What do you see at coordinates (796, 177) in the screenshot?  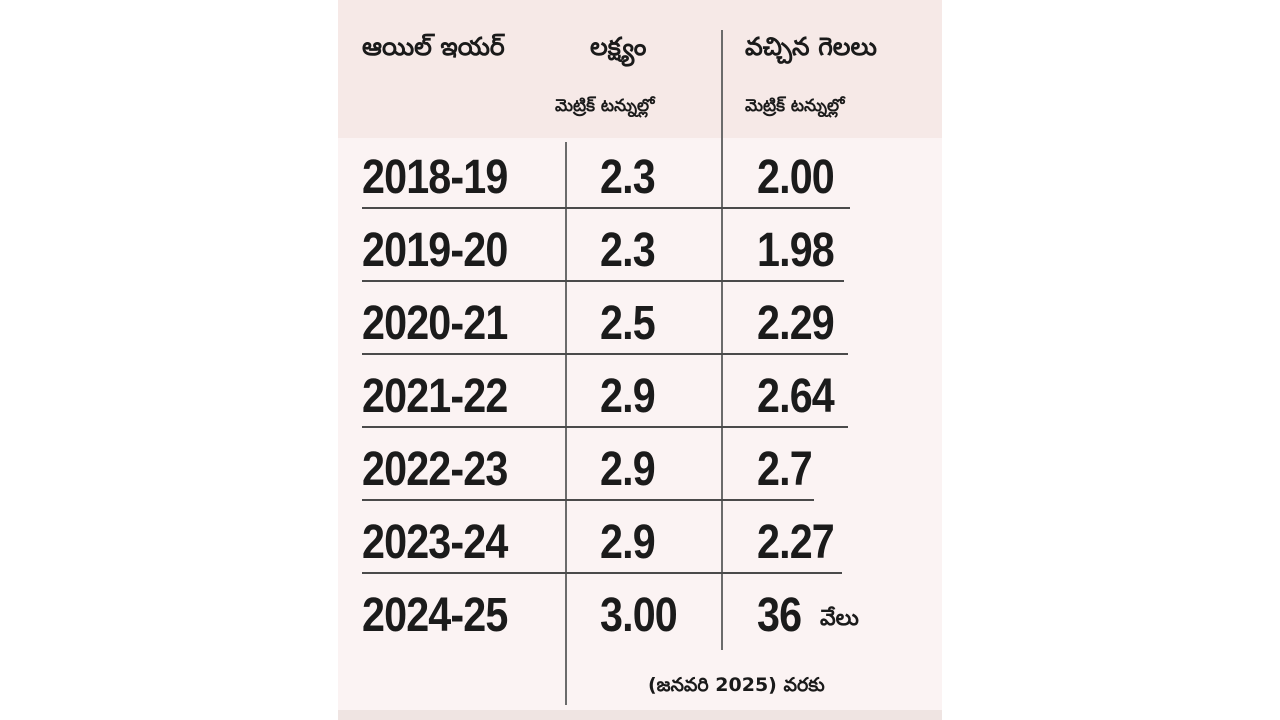 I see `row-received: 2.00` at bounding box center [796, 177].